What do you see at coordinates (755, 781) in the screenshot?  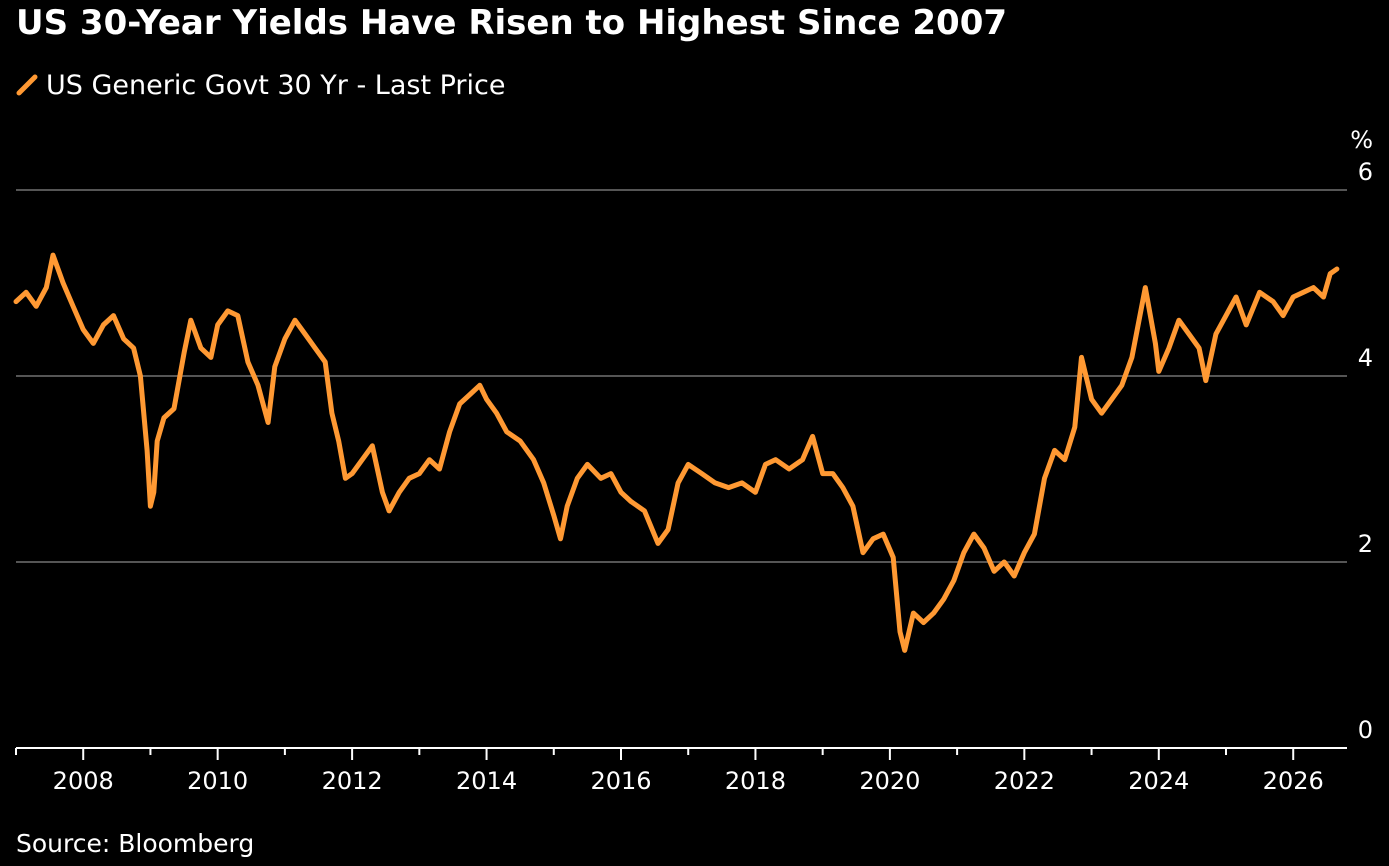 I see `x-tick-label: 2018` at bounding box center [755, 781].